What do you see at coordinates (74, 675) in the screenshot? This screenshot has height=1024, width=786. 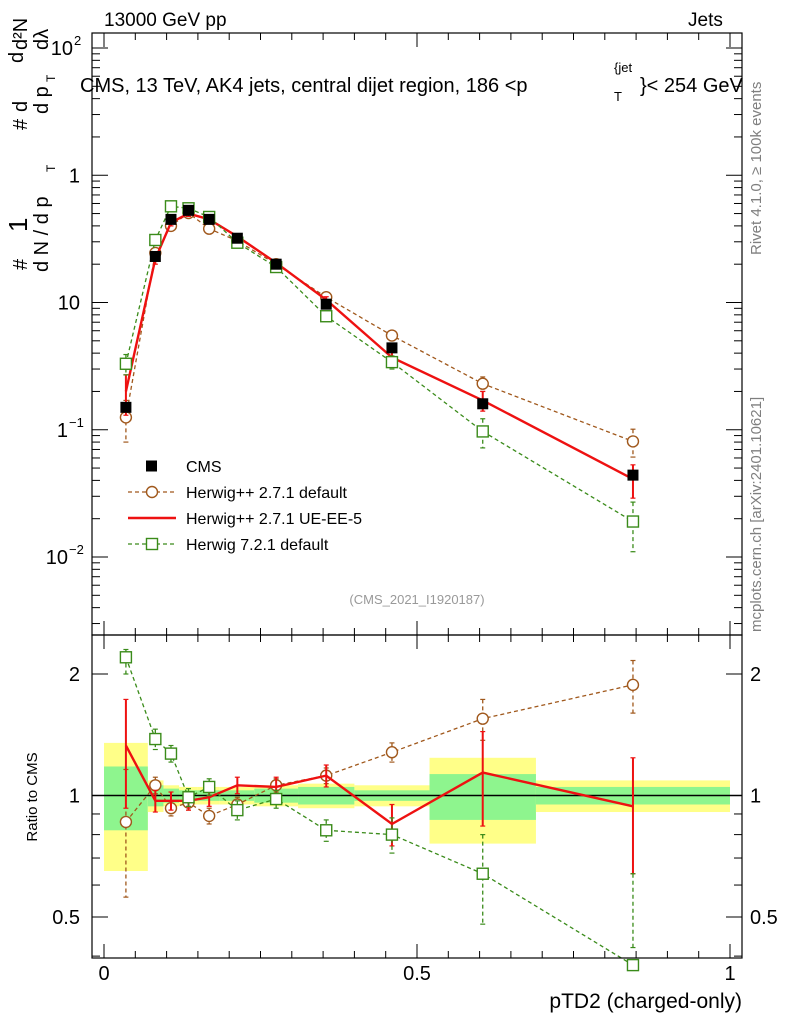 I see `y-tick-label-ratio: 2` at bounding box center [74, 675].